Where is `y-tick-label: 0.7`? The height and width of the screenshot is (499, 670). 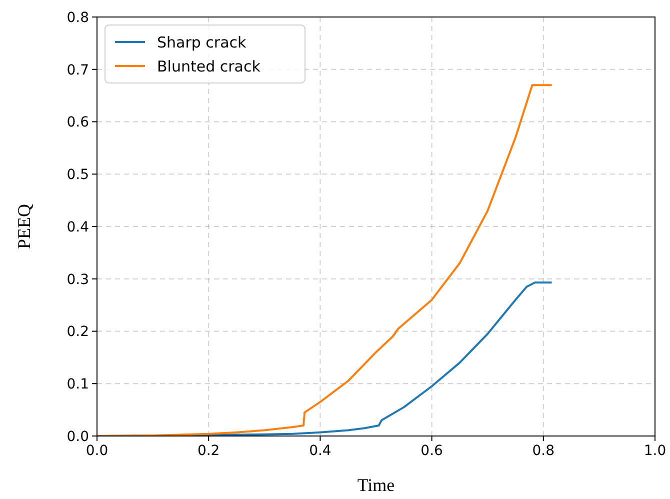
y-tick-label: 0.7 is located at coordinates (77, 70).